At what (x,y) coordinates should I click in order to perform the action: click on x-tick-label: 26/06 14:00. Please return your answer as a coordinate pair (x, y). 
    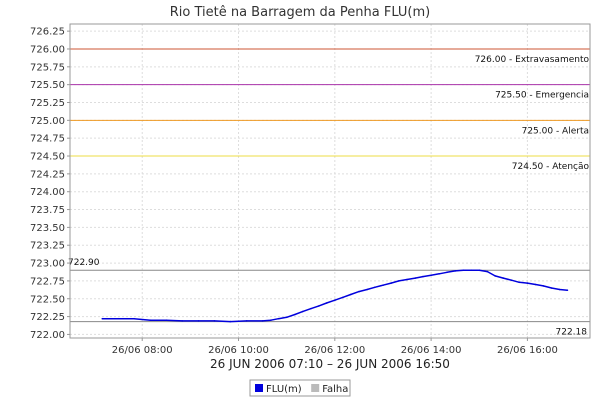
    Looking at the image, I should click on (431, 350).